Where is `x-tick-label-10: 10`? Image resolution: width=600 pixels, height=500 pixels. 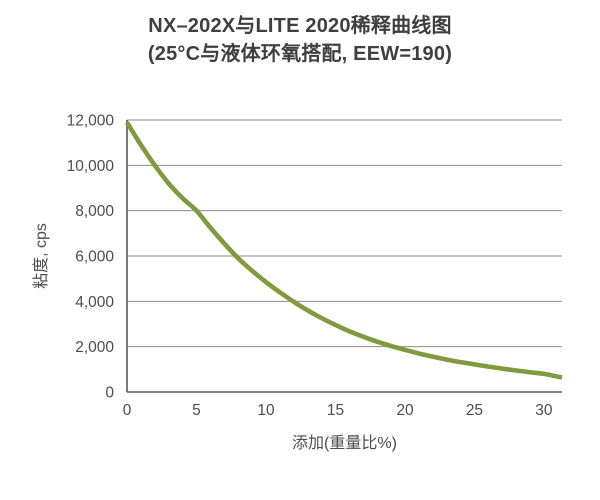 x-tick-label-10: 10 is located at coordinates (266, 410).